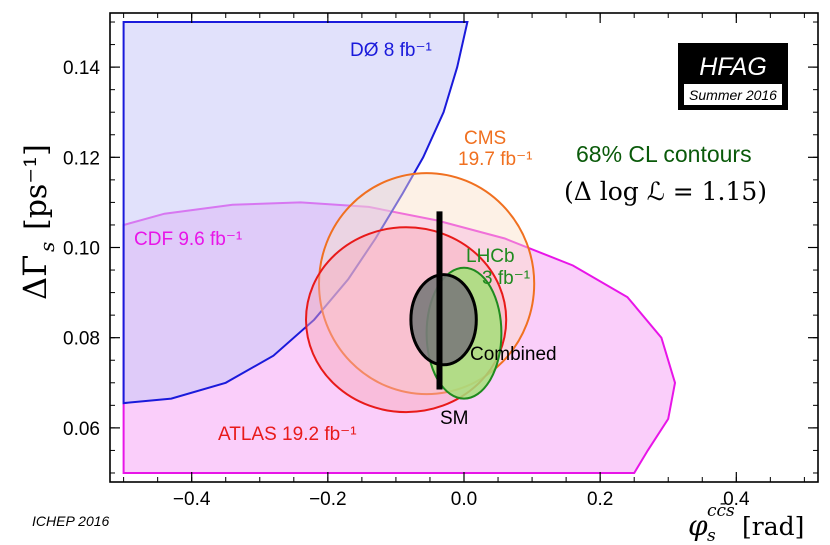 Image resolution: width=830 pixels, height=545 pixels. What do you see at coordinates (287, 434) in the screenshot?
I see `label-atlas: ATLAS 19.2 fb⁻¹` at bounding box center [287, 434].